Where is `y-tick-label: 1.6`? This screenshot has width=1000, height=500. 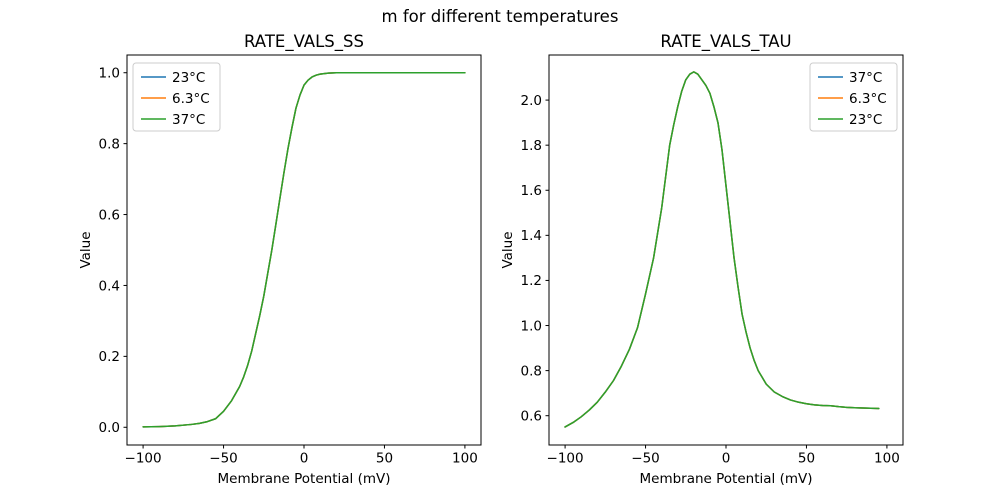
y-tick-label: 1.6 is located at coordinates (531, 191).